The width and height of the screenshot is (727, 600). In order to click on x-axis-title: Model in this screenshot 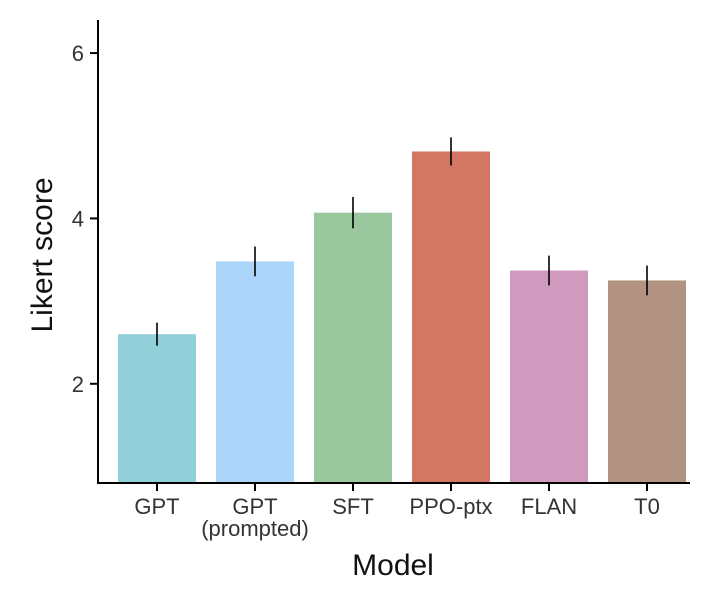, I will do `click(393, 565)`.